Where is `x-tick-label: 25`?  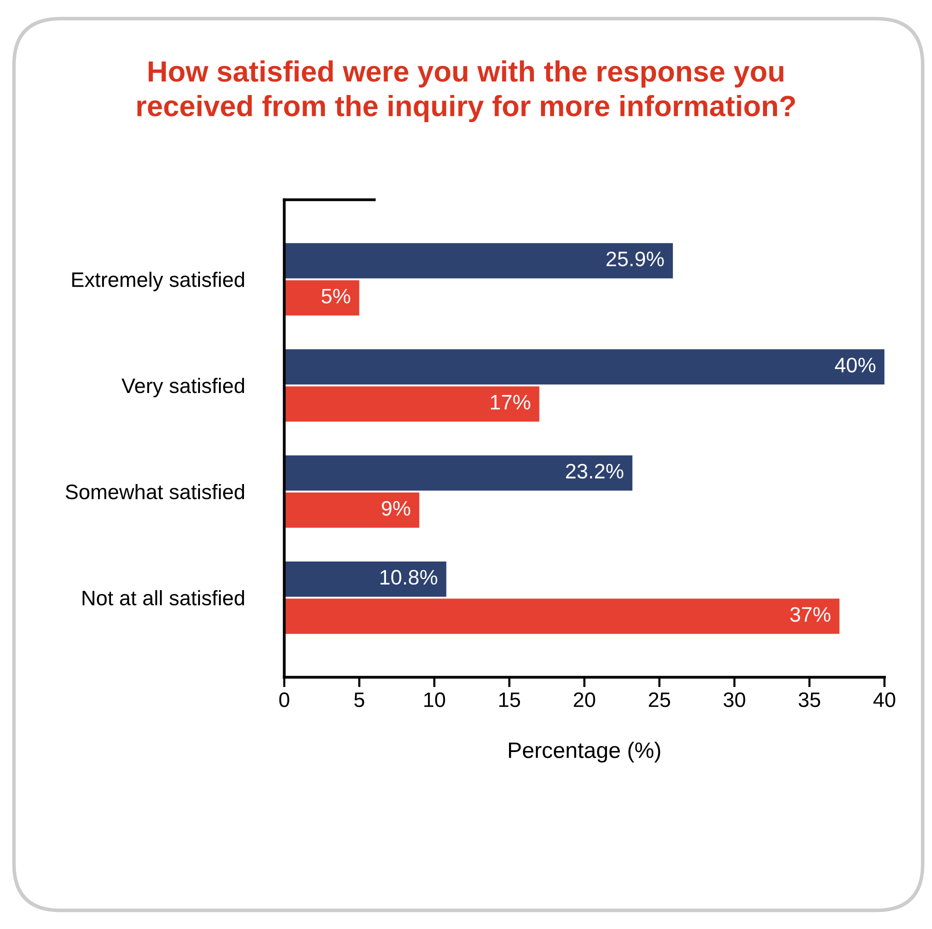 x-tick-label: 25 is located at coordinates (659, 700).